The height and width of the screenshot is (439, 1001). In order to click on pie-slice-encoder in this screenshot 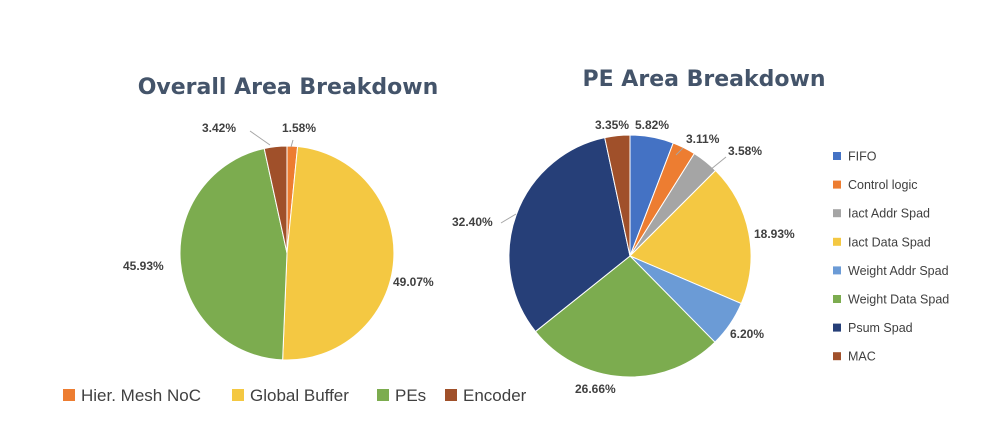, I will do `click(275, 199)`.